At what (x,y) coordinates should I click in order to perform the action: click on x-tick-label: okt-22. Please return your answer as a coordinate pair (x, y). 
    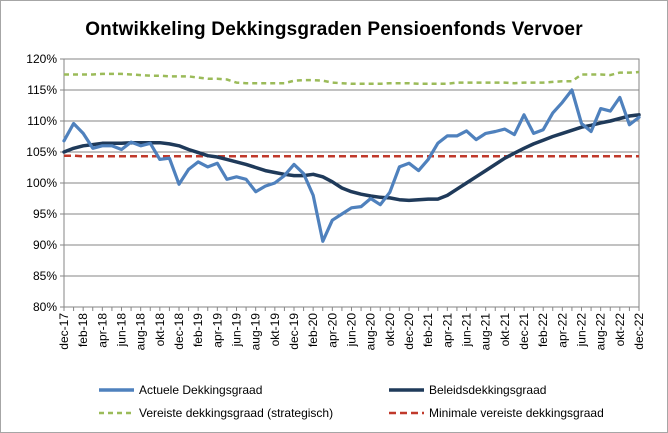
    Looking at the image, I should click on (620, 330).